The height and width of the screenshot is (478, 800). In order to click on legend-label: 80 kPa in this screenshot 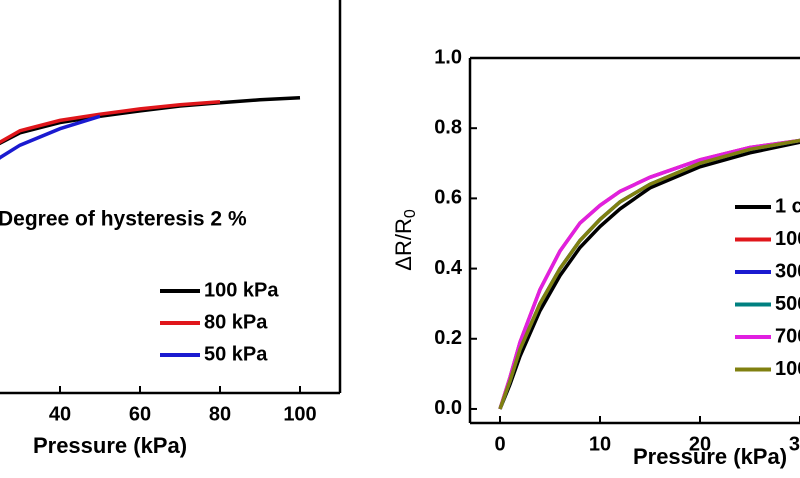, I will do `click(236, 322)`.